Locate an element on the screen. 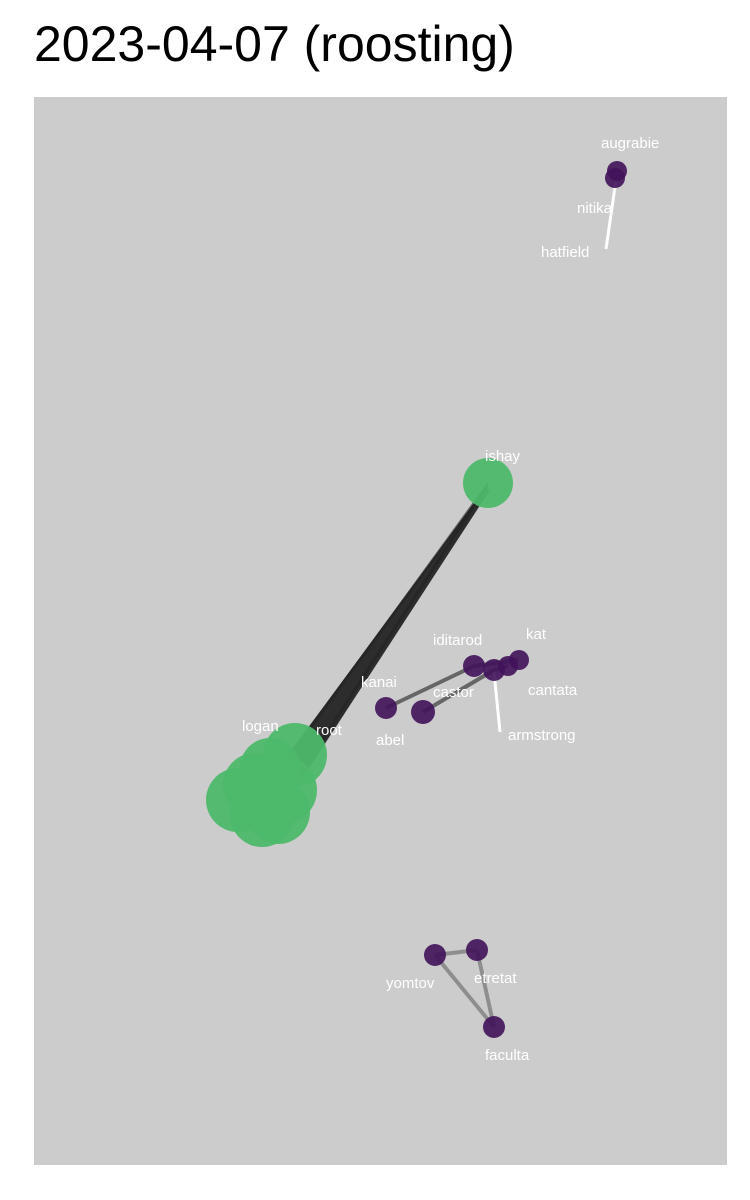 The width and height of the screenshot is (750, 1200). label-ishay: ishay is located at coordinates (503, 456).